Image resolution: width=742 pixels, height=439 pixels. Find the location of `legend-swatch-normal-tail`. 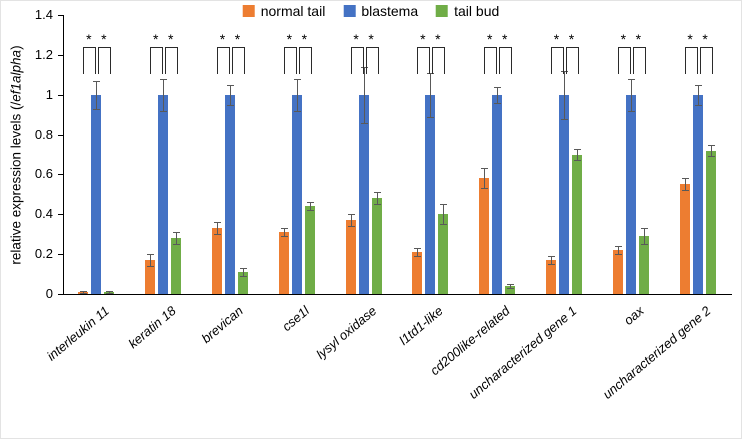

legend-swatch-normal-tail is located at coordinates (248, 11).